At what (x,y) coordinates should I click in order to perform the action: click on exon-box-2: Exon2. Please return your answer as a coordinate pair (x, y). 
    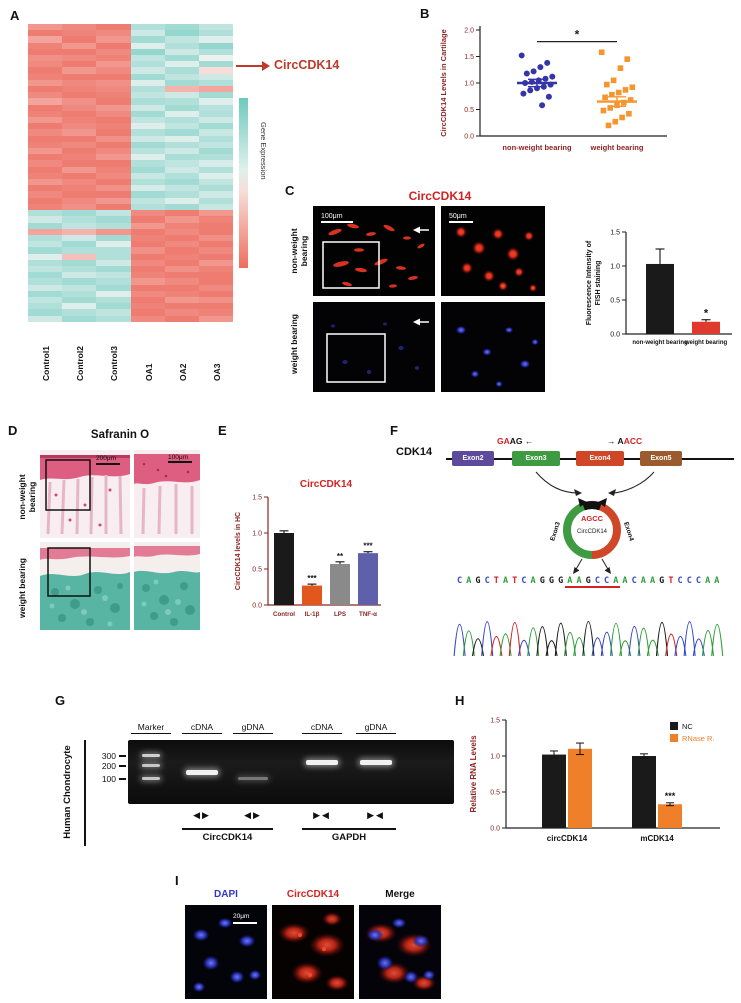
    Looking at the image, I should click on (473, 458).